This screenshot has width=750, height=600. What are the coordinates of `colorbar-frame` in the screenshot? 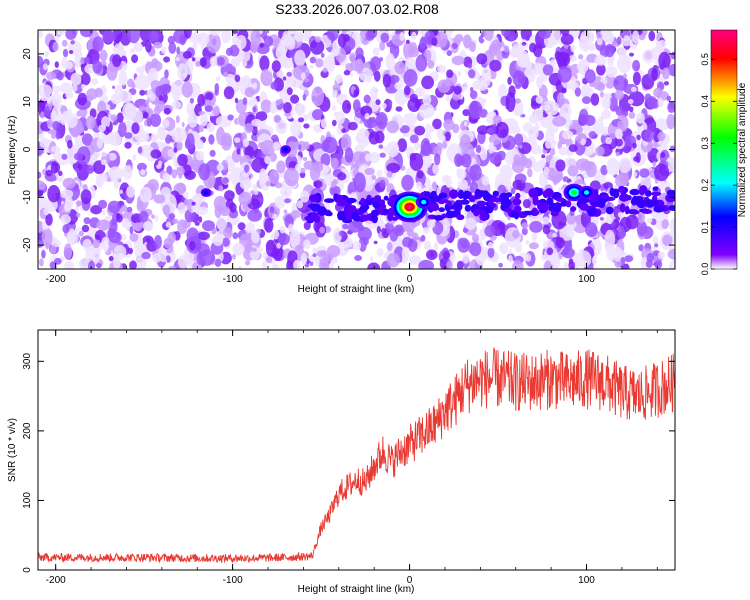 It's located at (724, 149).